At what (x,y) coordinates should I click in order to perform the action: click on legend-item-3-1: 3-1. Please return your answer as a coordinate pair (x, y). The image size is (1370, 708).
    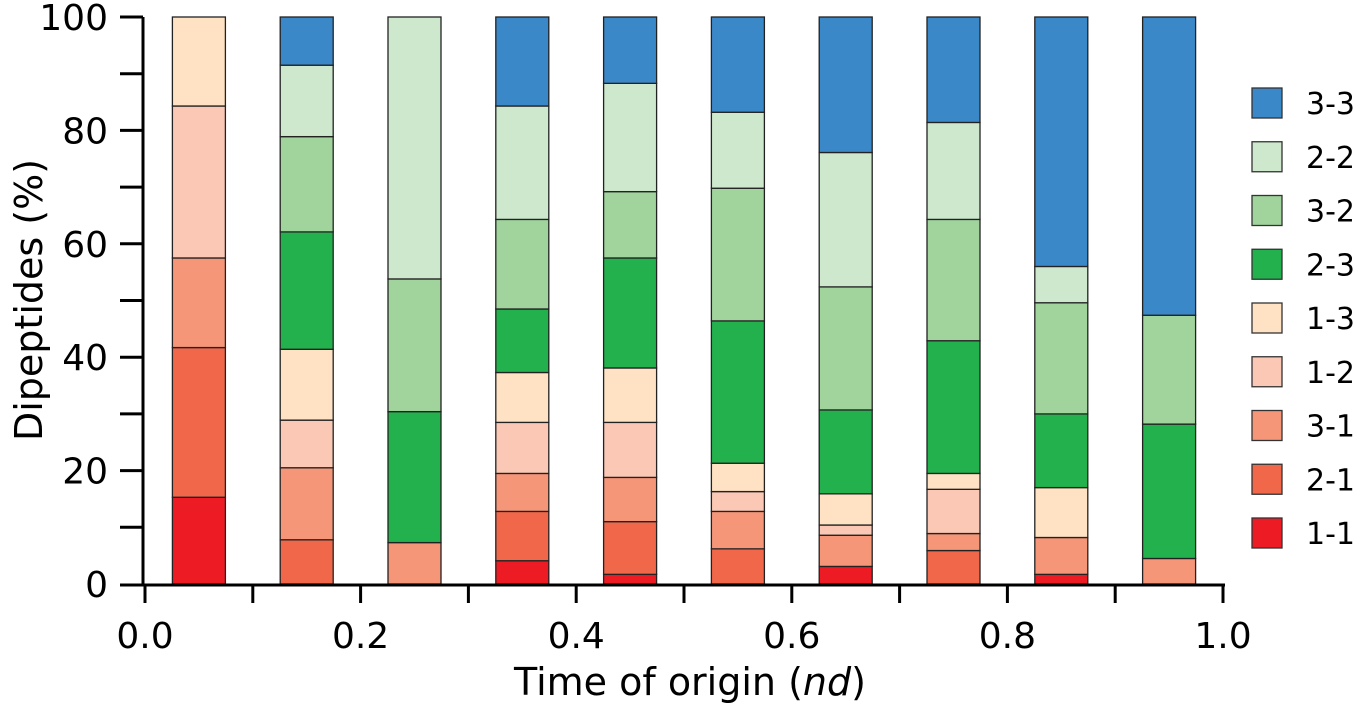
    Looking at the image, I should click on (1303, 427).